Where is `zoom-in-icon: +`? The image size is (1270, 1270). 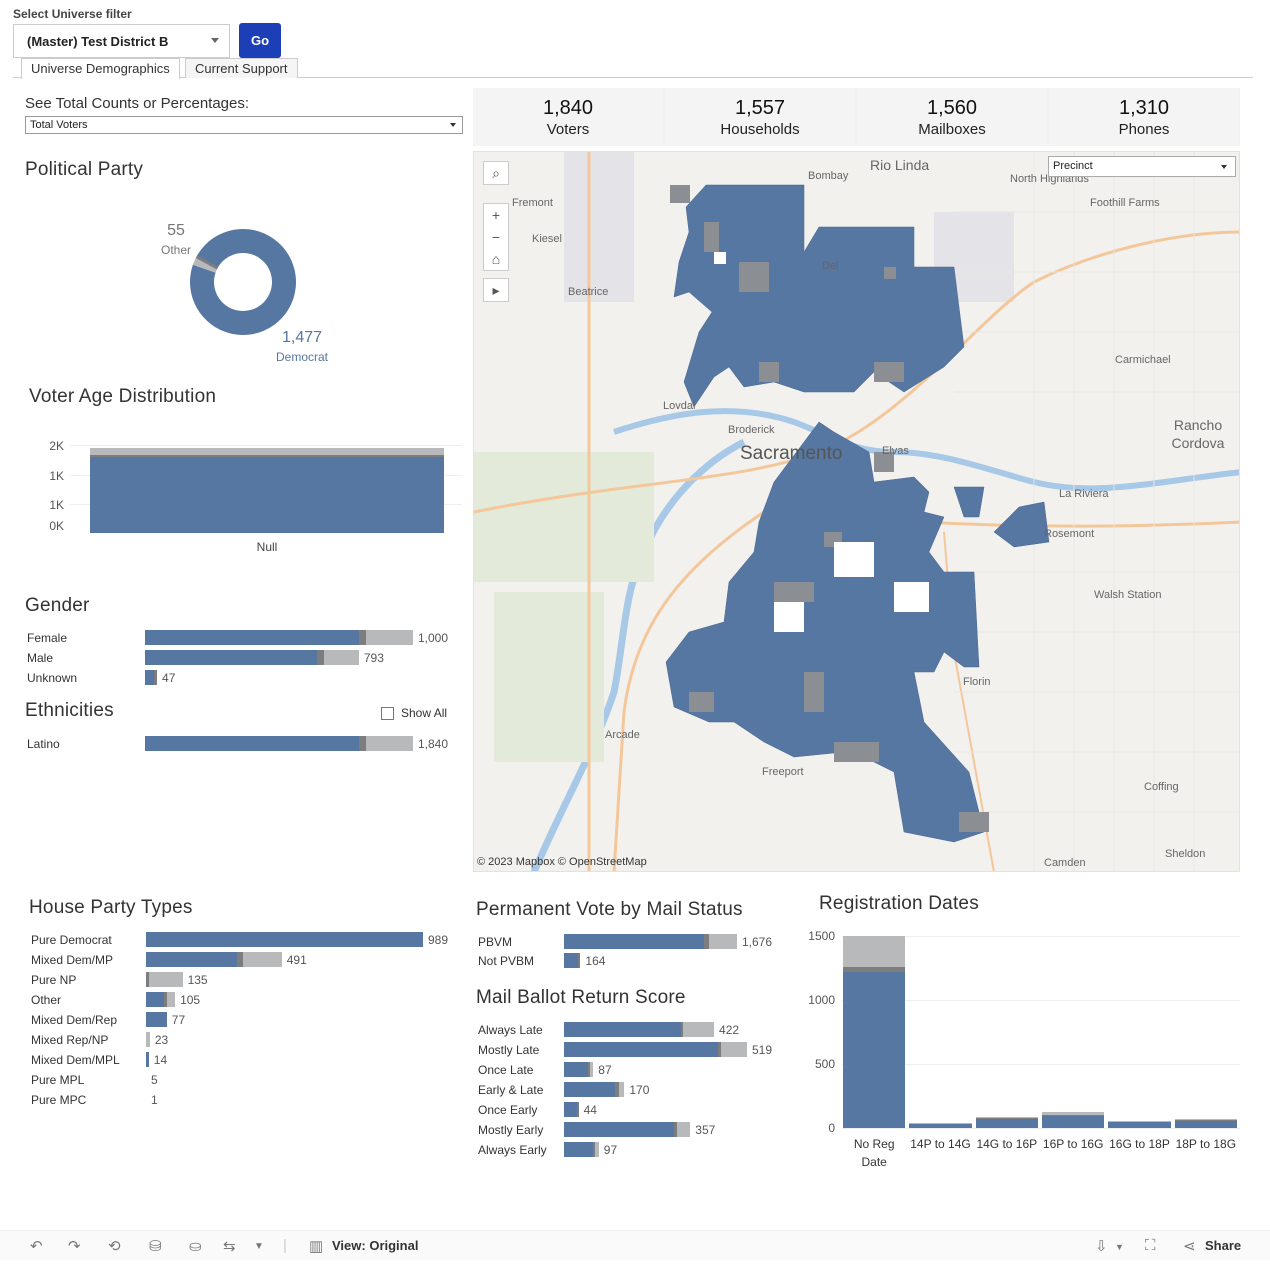 zoom-in-icon: + is located at coordinates (496, 215).